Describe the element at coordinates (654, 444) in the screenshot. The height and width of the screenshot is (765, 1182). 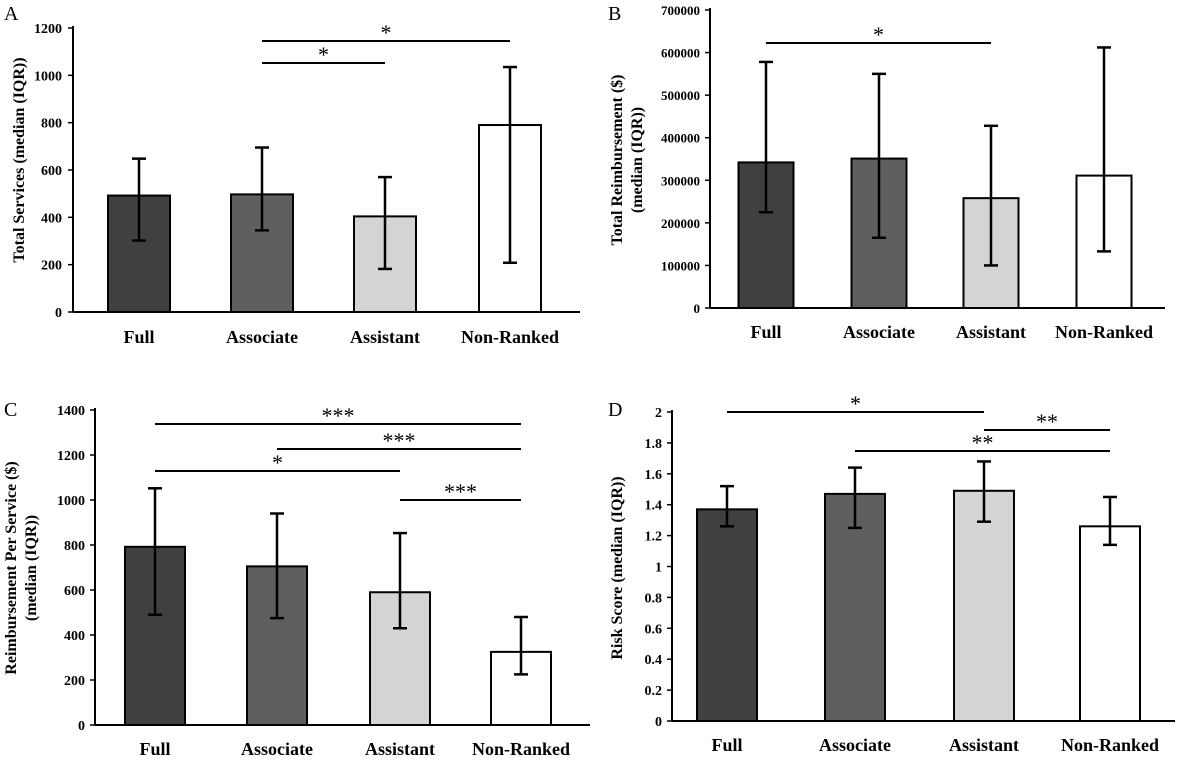
I see `y-tick-label-d: 1.8` at that location.